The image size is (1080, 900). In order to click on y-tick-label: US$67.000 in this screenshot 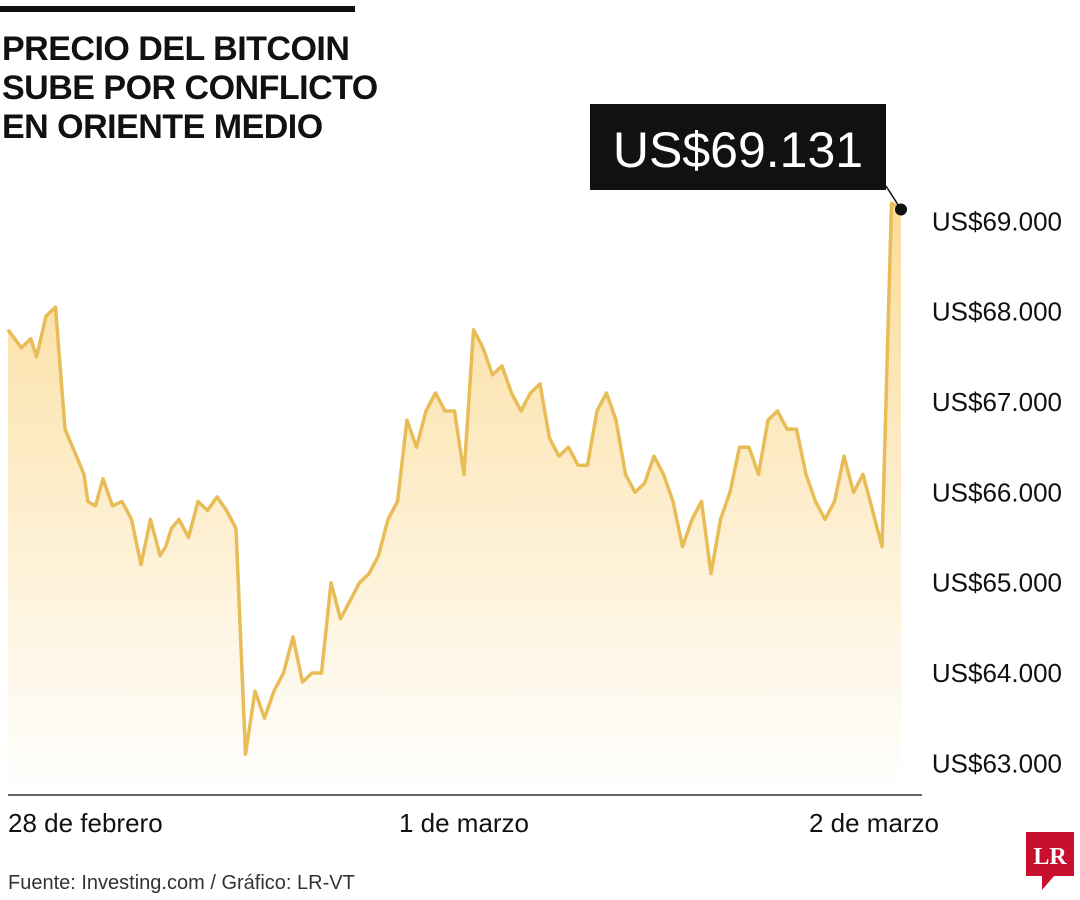, I will do `click(997, 402)`.